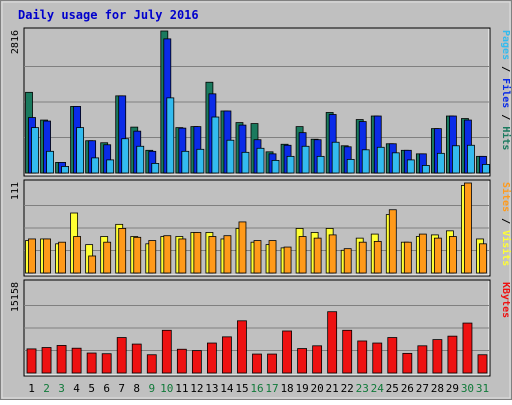  I want to click on day-label: 15, so click(241, 388).